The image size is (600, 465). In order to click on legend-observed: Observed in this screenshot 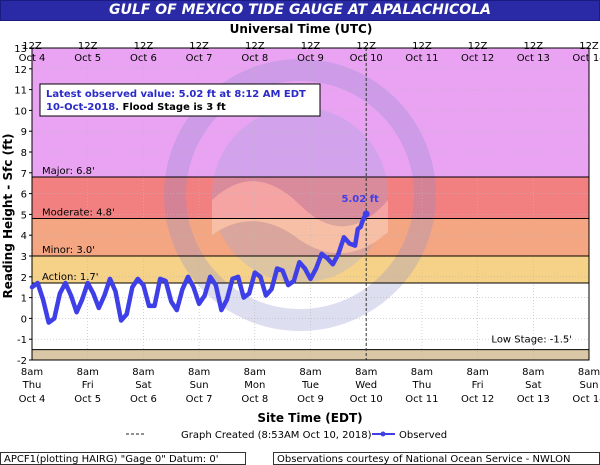, I will do `click(423, 435)`.